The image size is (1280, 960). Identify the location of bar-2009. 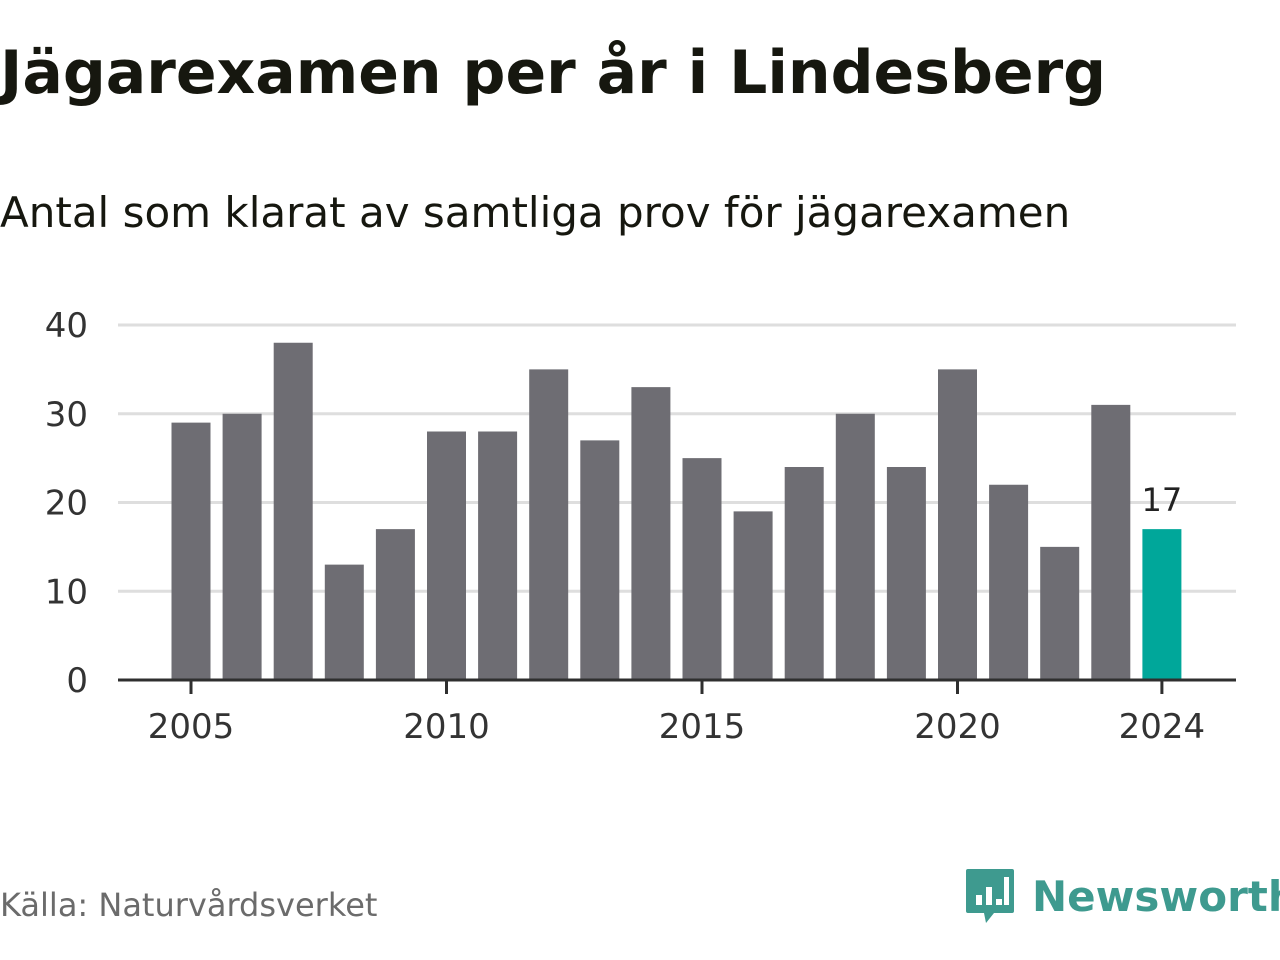
(395, 604).